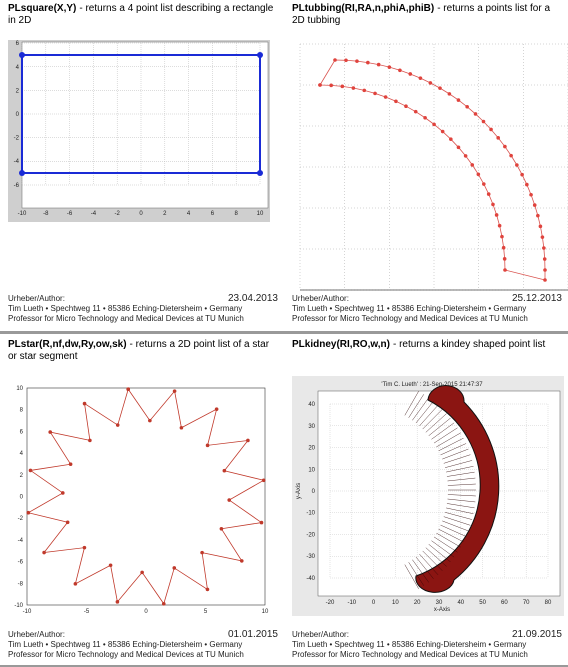 Image resolution: width=568 pixels, height=667 pixels. What do you see at coordinates (460, 603) in the screenshot?
I see `x-tick-label: 40` at bounding box center [460, 603].